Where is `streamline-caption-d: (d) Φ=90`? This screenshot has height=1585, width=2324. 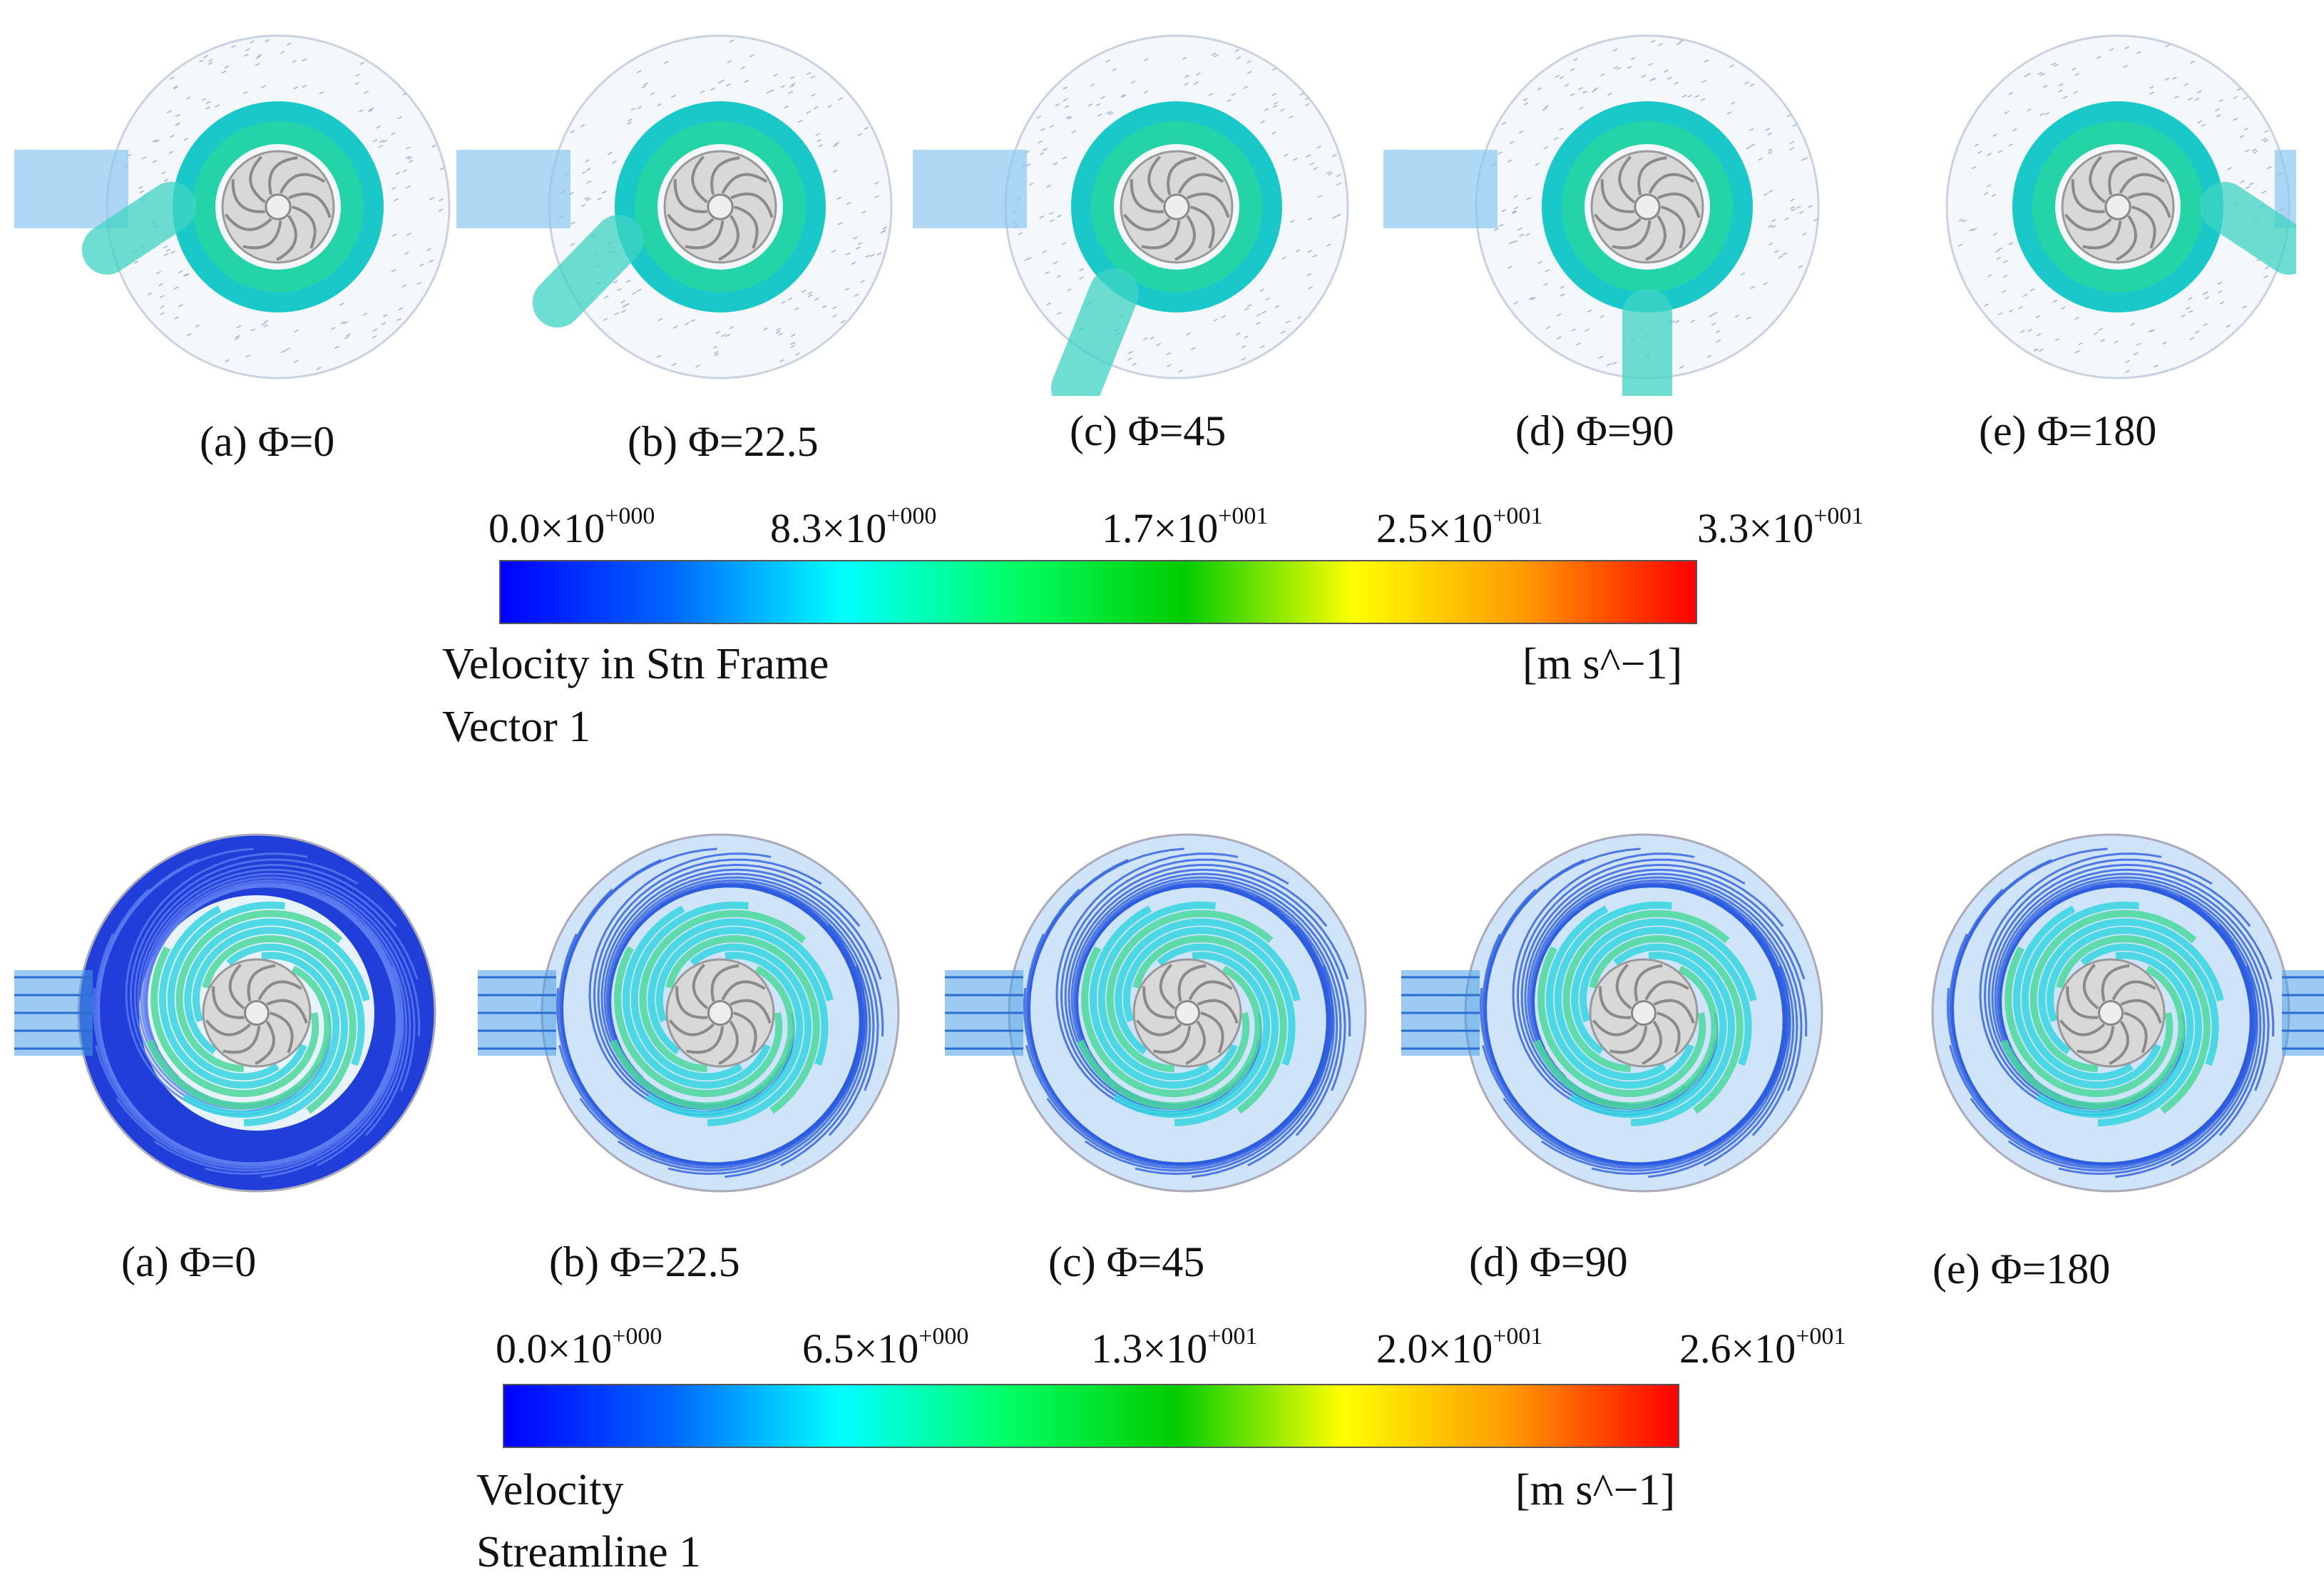
streamline-caption-d: (d) Φ=90 is located at coordinates (1548, 1262).